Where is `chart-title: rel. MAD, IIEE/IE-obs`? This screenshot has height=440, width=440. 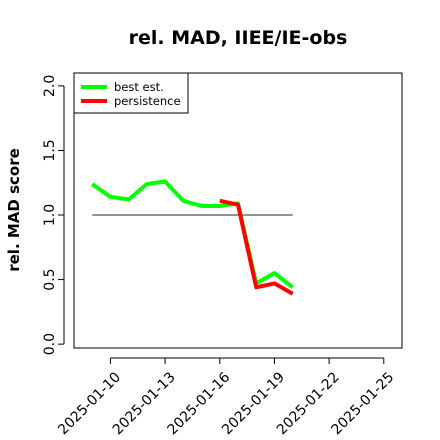
chart-title: rel. MAD, IIEE/IE-obs is located at coordinates (238, 38).